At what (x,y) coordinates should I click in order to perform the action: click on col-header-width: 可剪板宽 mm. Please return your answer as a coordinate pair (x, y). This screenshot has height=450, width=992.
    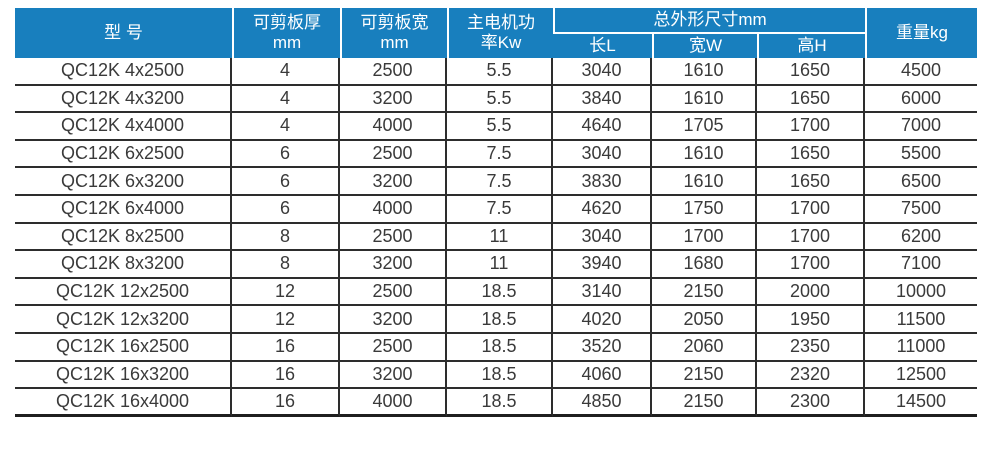
    Looking at the image, I should click on (393, 33).